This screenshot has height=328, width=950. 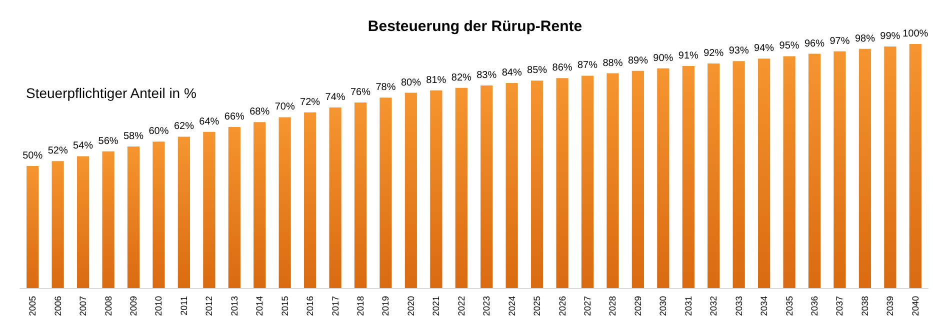 What do you see at coordinates (32, 156) in the screenshot?
I see `data-label: 50%` at bounding box center [32, 156].